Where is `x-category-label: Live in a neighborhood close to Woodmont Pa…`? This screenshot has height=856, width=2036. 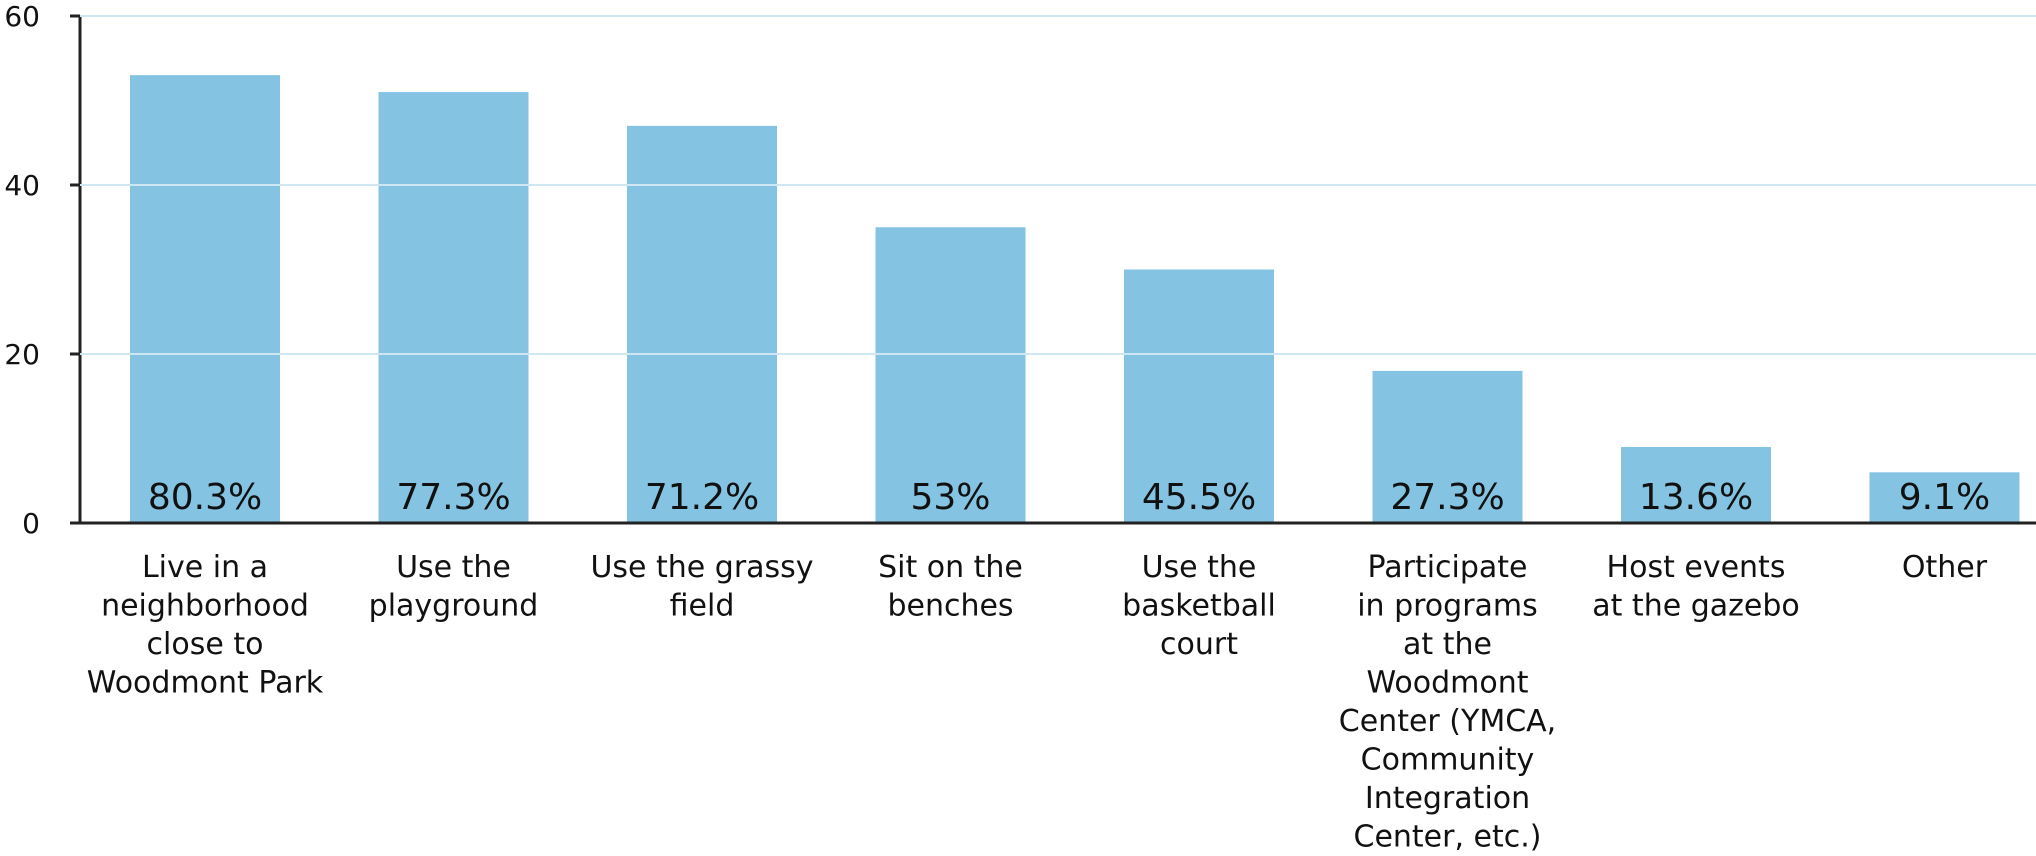 x-category-label: Live in a neighborhood close to Woodmont Pa… is located at coordinates (205, 625).